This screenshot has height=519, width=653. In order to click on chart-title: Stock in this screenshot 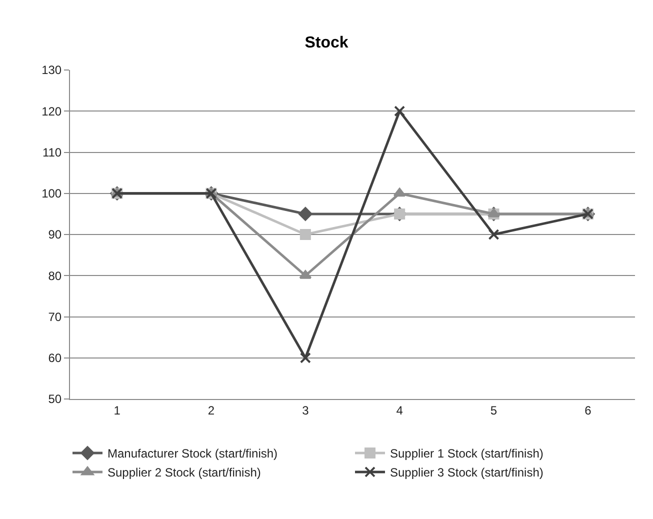, I will do `click(326, 43)`.